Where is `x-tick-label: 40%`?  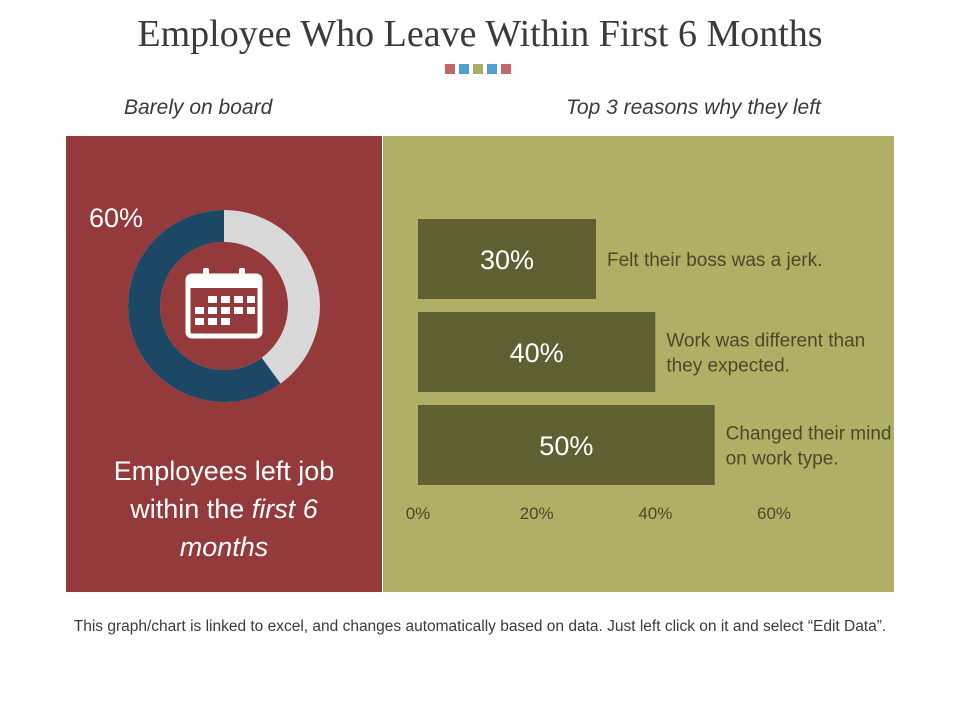 x-tick-label: 40% is located at coordinates (655, 513).